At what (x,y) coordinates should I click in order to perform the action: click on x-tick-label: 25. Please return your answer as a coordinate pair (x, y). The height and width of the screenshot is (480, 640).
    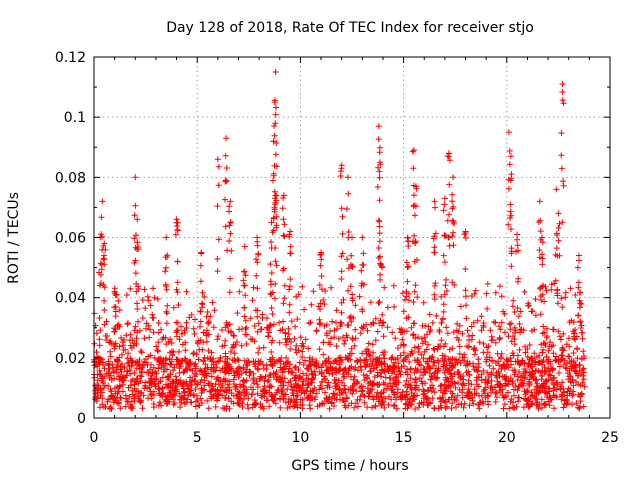
    Looking at the image, I should click on (610, 438).